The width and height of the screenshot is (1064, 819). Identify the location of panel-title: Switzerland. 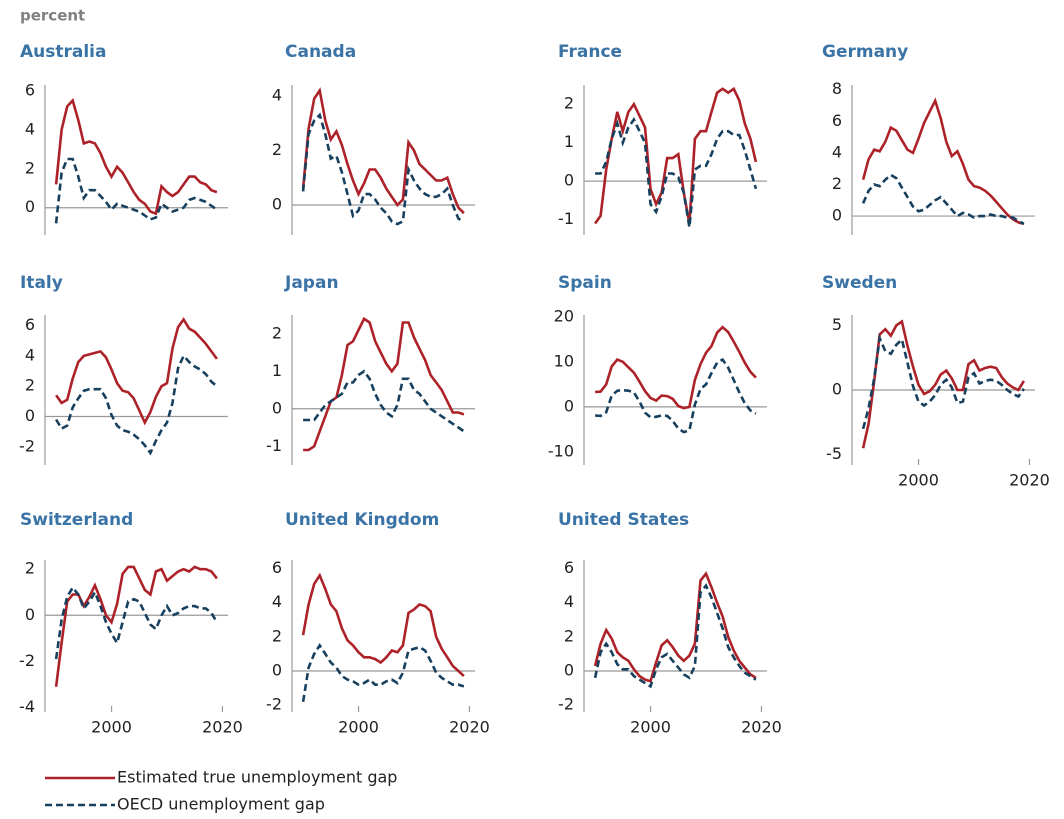
(76, 520).